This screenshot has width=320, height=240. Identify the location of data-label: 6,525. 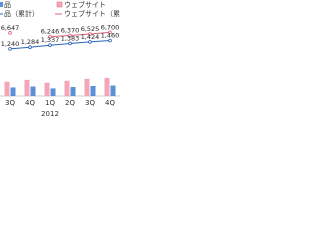
(90, 29).